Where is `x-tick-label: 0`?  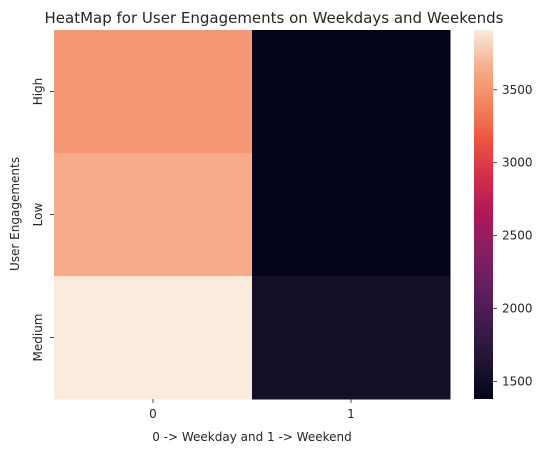 x-tick-label: 0 is located at coordinates (153, 414).